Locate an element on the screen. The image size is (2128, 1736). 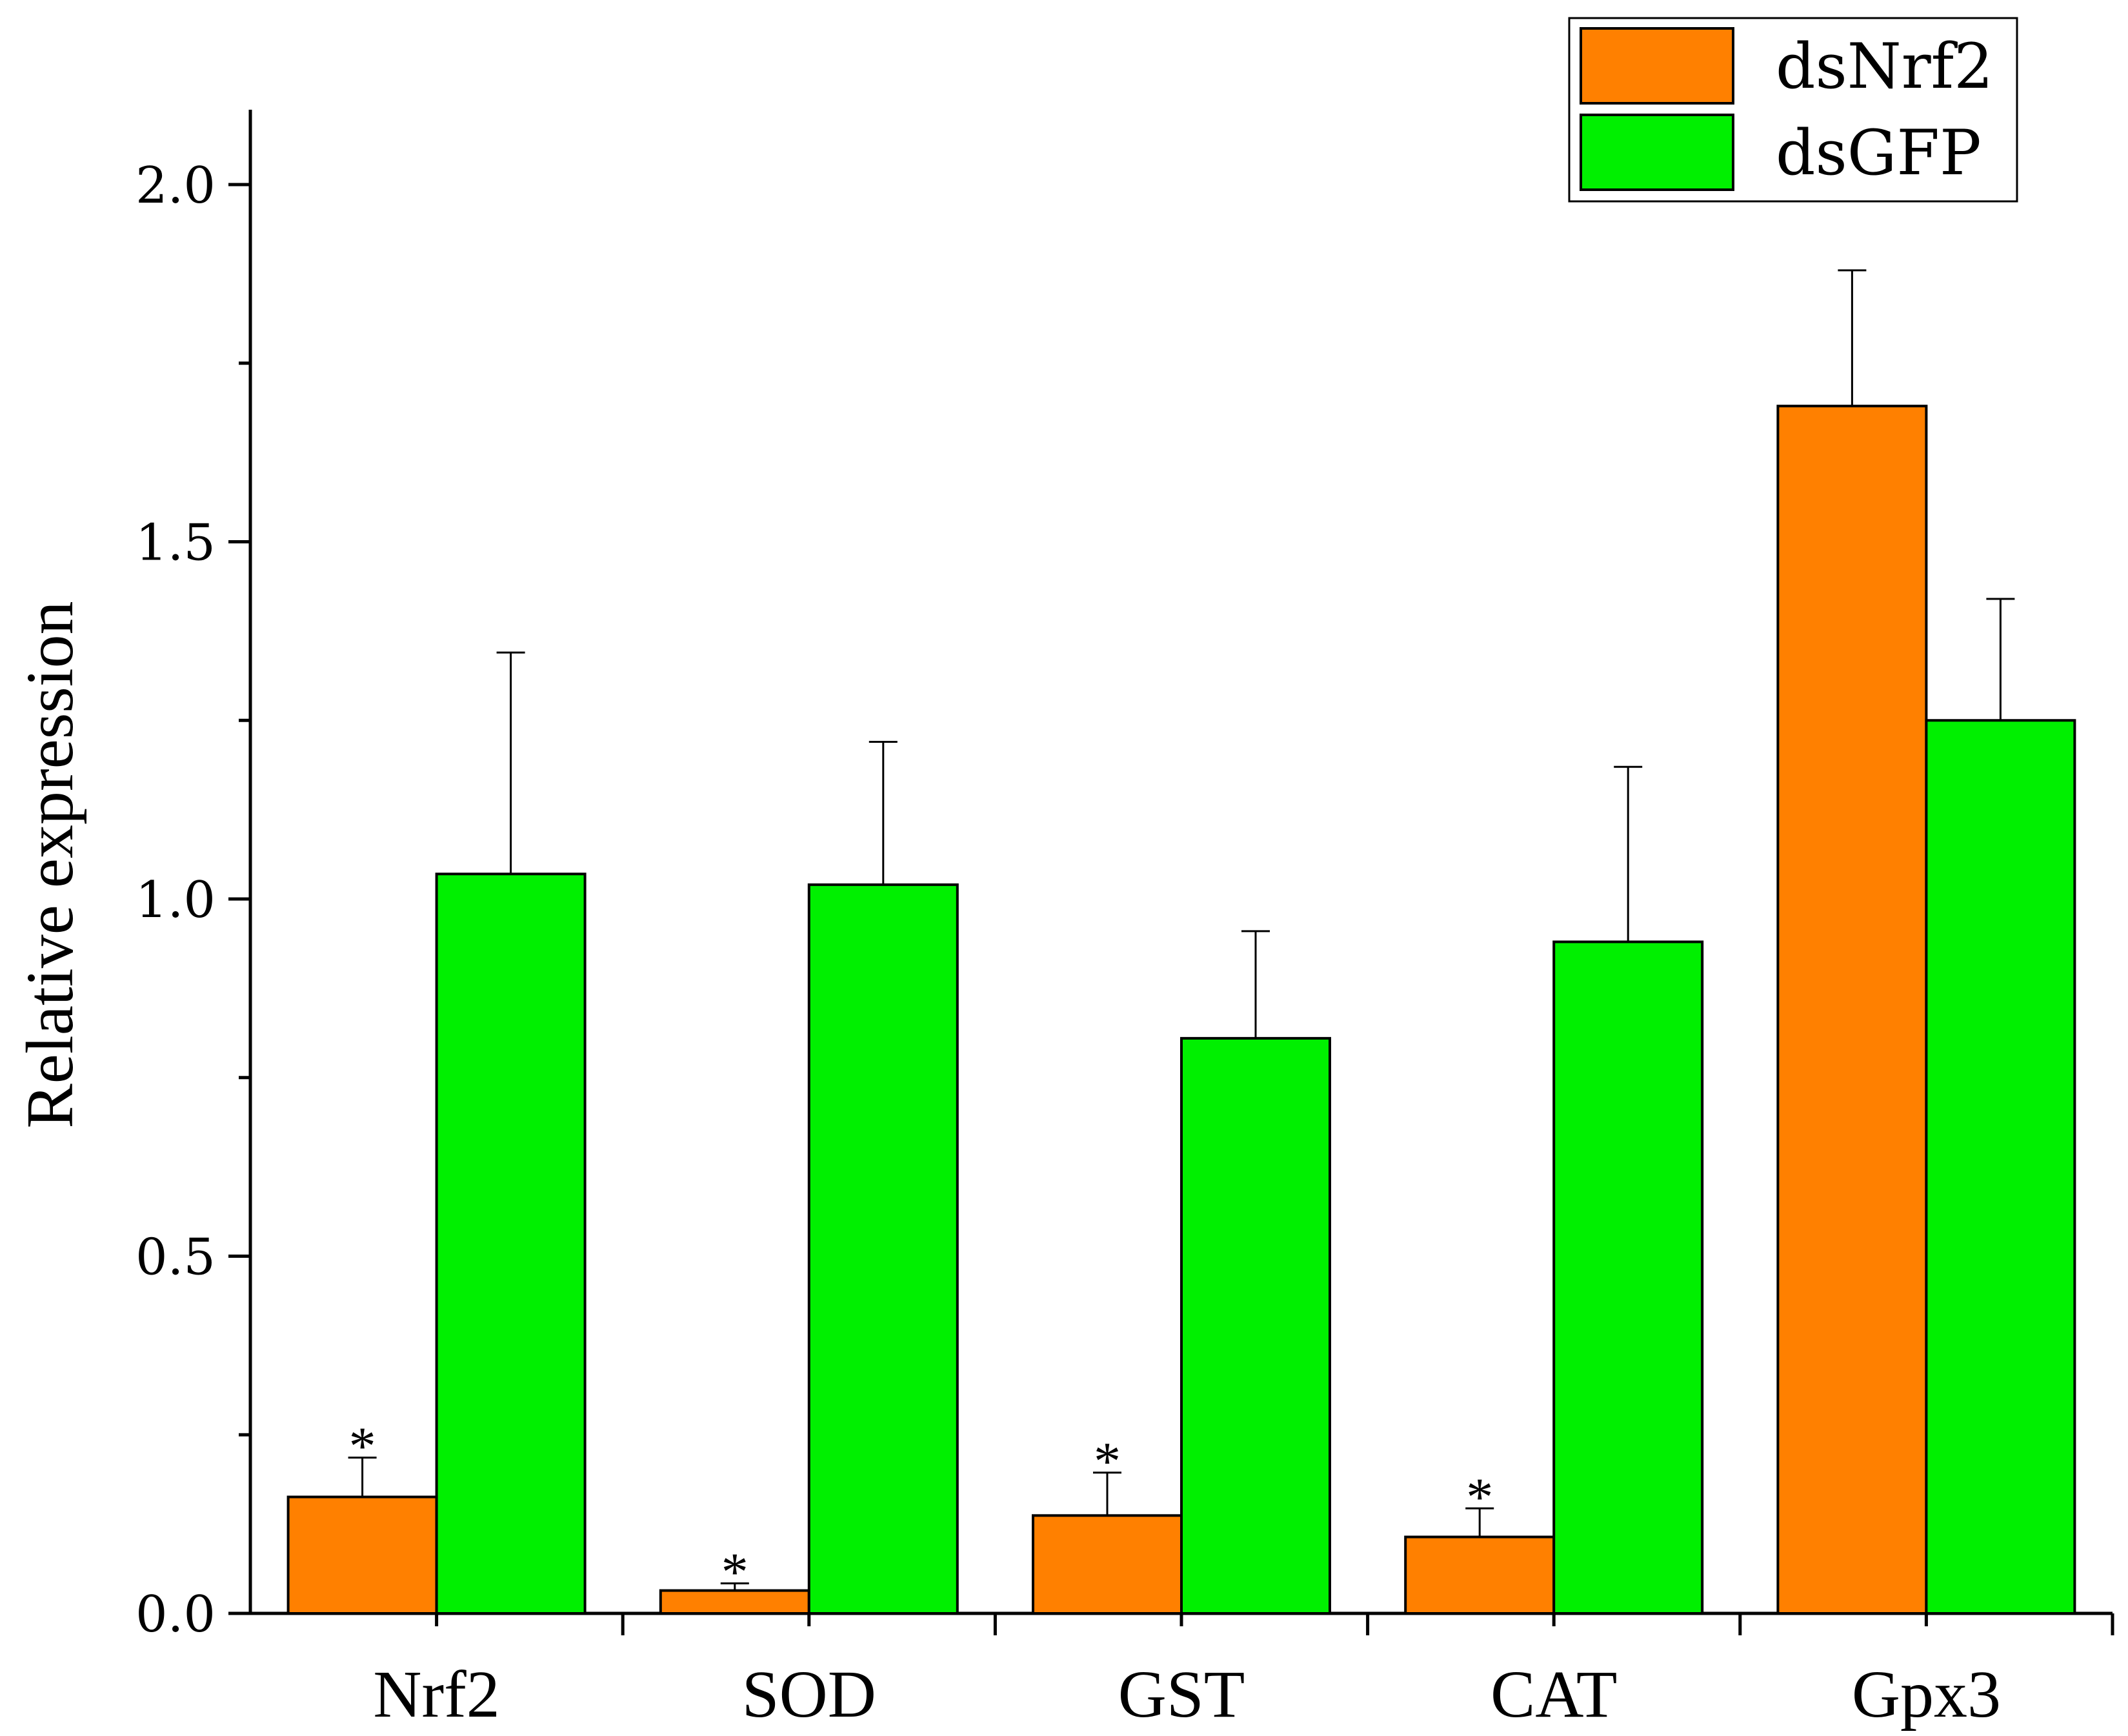
legend-label: dsNrf2 is located at coordinates (1884, 66).